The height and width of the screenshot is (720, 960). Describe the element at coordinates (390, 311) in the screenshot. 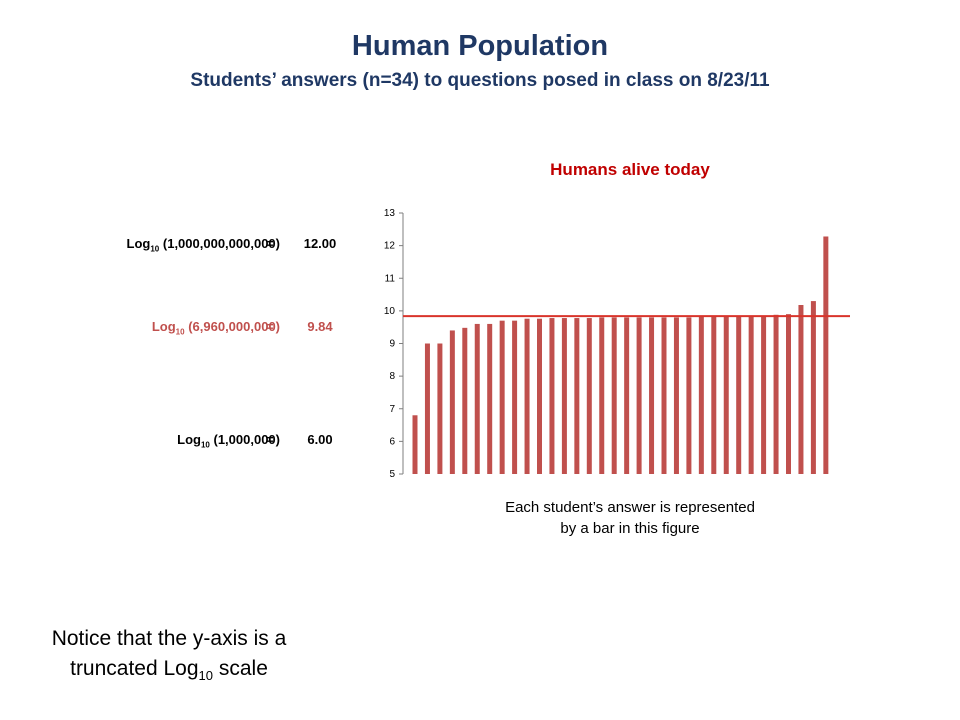

I see `y-tick-label: 10` at that location.